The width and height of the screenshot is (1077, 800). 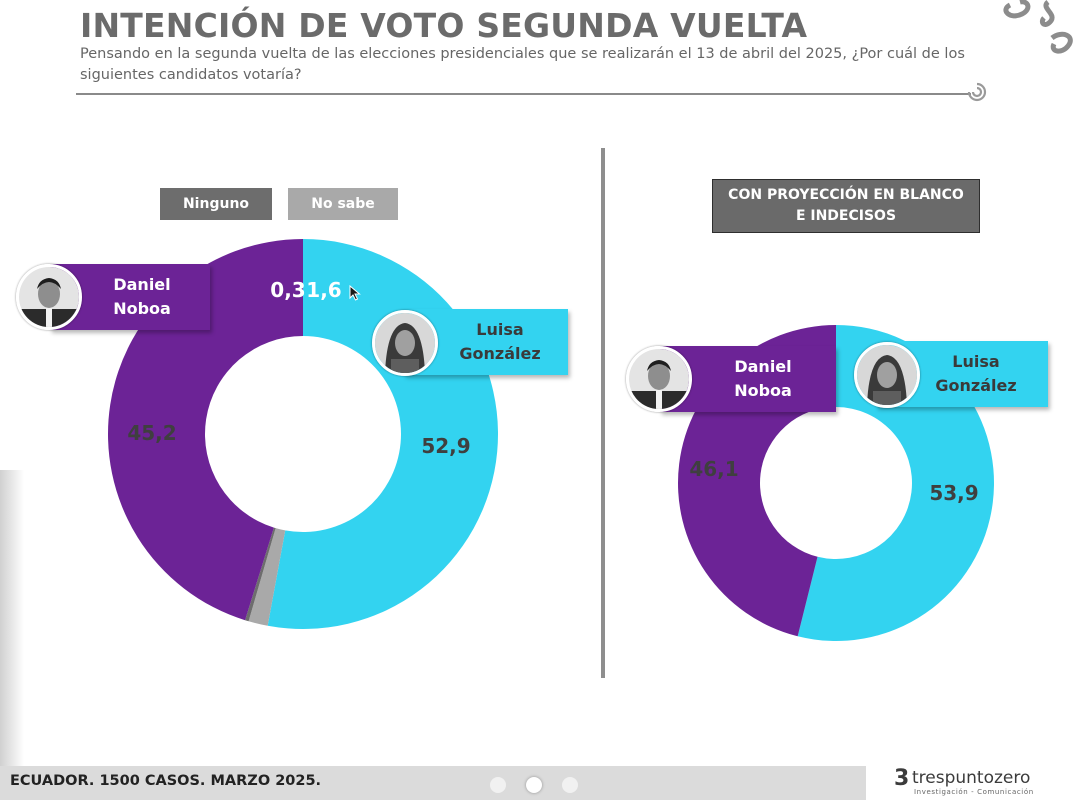 I want to click on legend-ninguno: Ninguno, so click(x=216, y=204).